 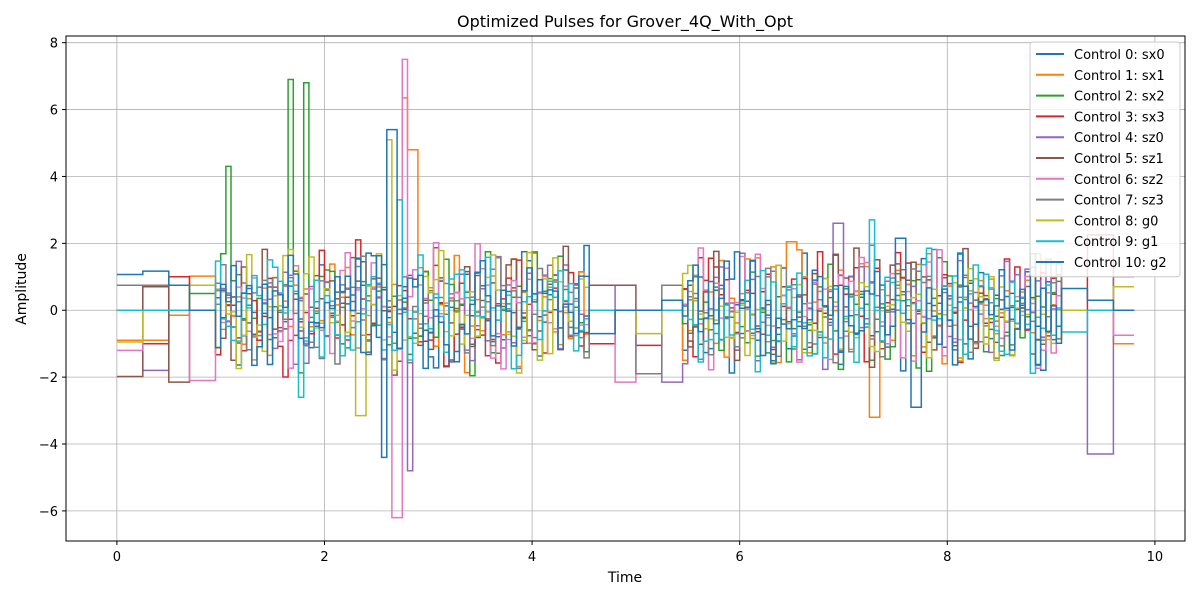 I want to click on y-tick-label: −4, so click(x=48, y=445).